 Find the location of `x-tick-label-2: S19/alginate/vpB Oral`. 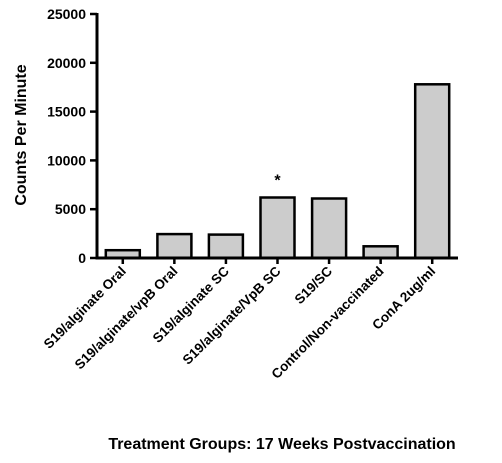

x-tick-label-2: S19/alginate/vpB Oral is located at coordinates (126, 318).